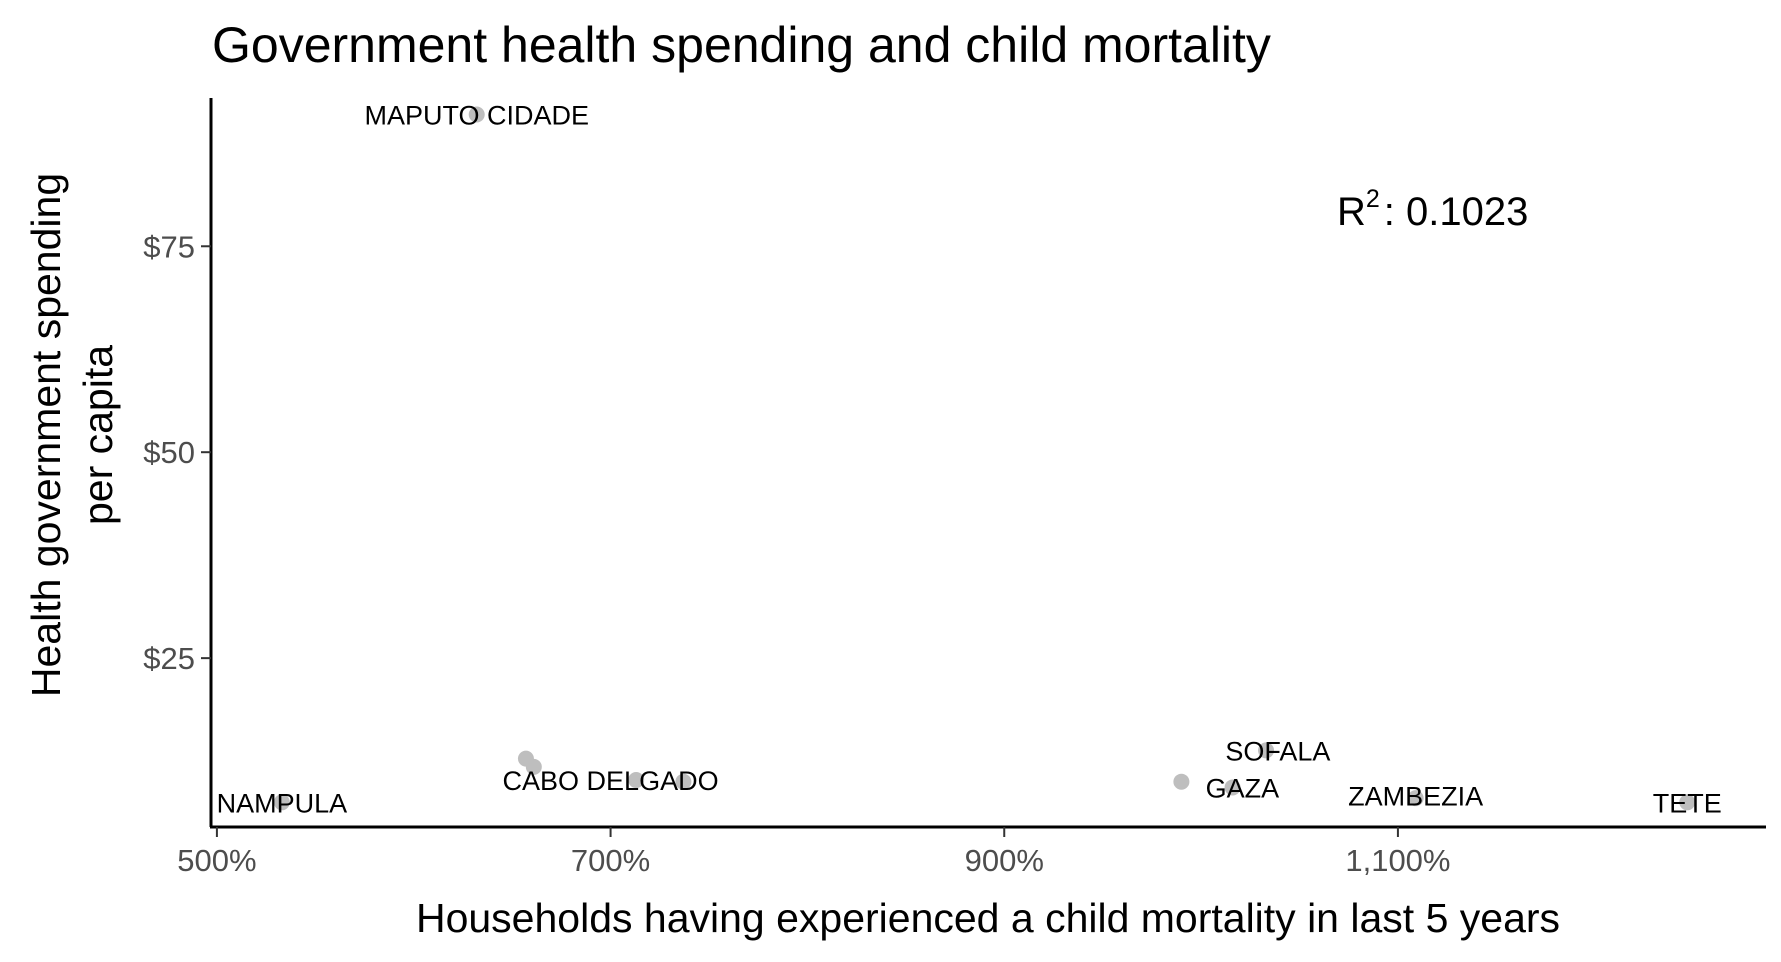 The height and width of the screenshot is (962, 1781). I want to click on point-label-3: GAZA, so click(1243, 788).